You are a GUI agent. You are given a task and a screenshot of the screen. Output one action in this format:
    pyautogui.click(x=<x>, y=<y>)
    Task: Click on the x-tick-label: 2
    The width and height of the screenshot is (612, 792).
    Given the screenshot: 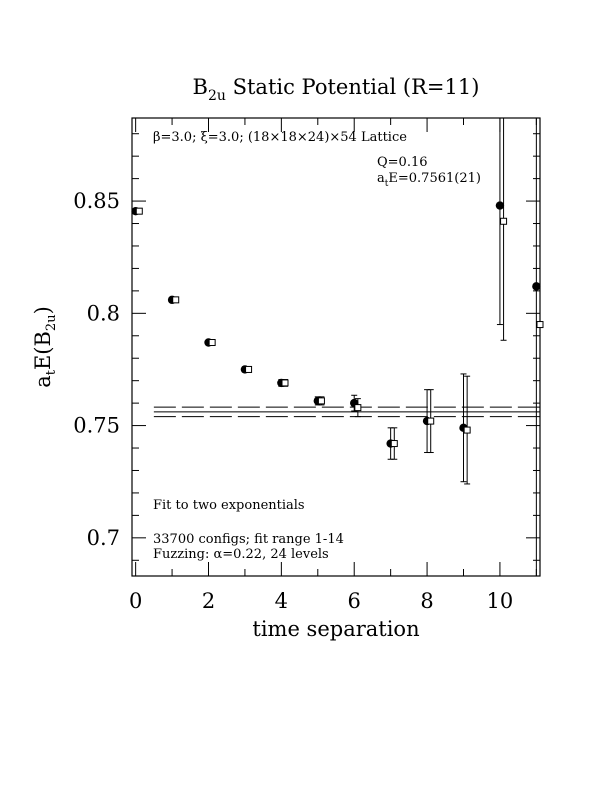 What is the action you would take?
    pyautogui.click(x=208, y=601)
    